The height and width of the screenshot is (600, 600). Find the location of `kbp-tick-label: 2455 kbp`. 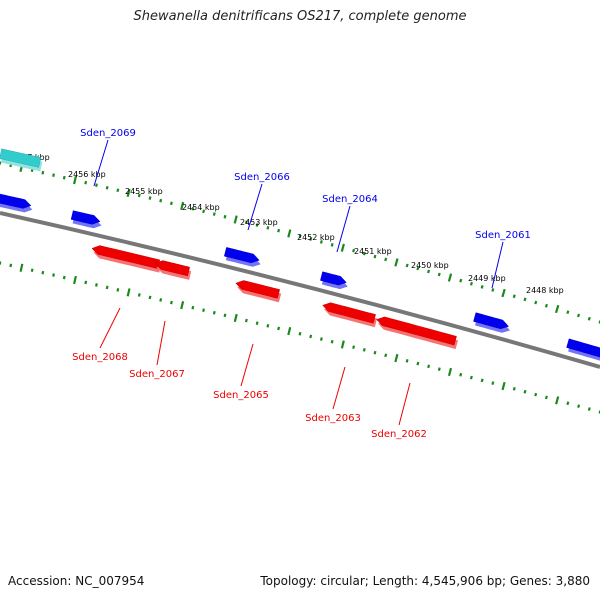

kbp-tick-label: 2455 kbp is located at coordinates (144, 191).